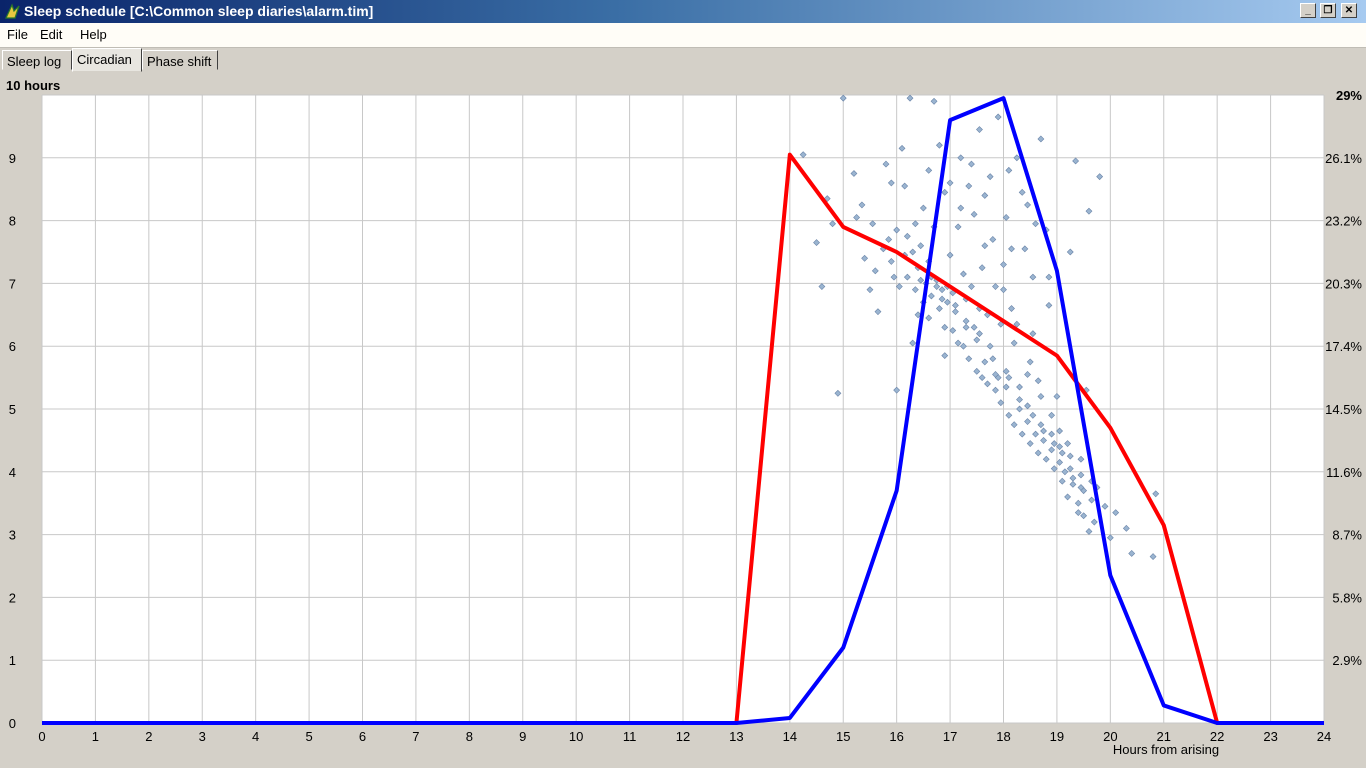  What do you see at coordinates (12, 11) in the screenshot?
I see `app-icon` at bounding box center [12, 11].